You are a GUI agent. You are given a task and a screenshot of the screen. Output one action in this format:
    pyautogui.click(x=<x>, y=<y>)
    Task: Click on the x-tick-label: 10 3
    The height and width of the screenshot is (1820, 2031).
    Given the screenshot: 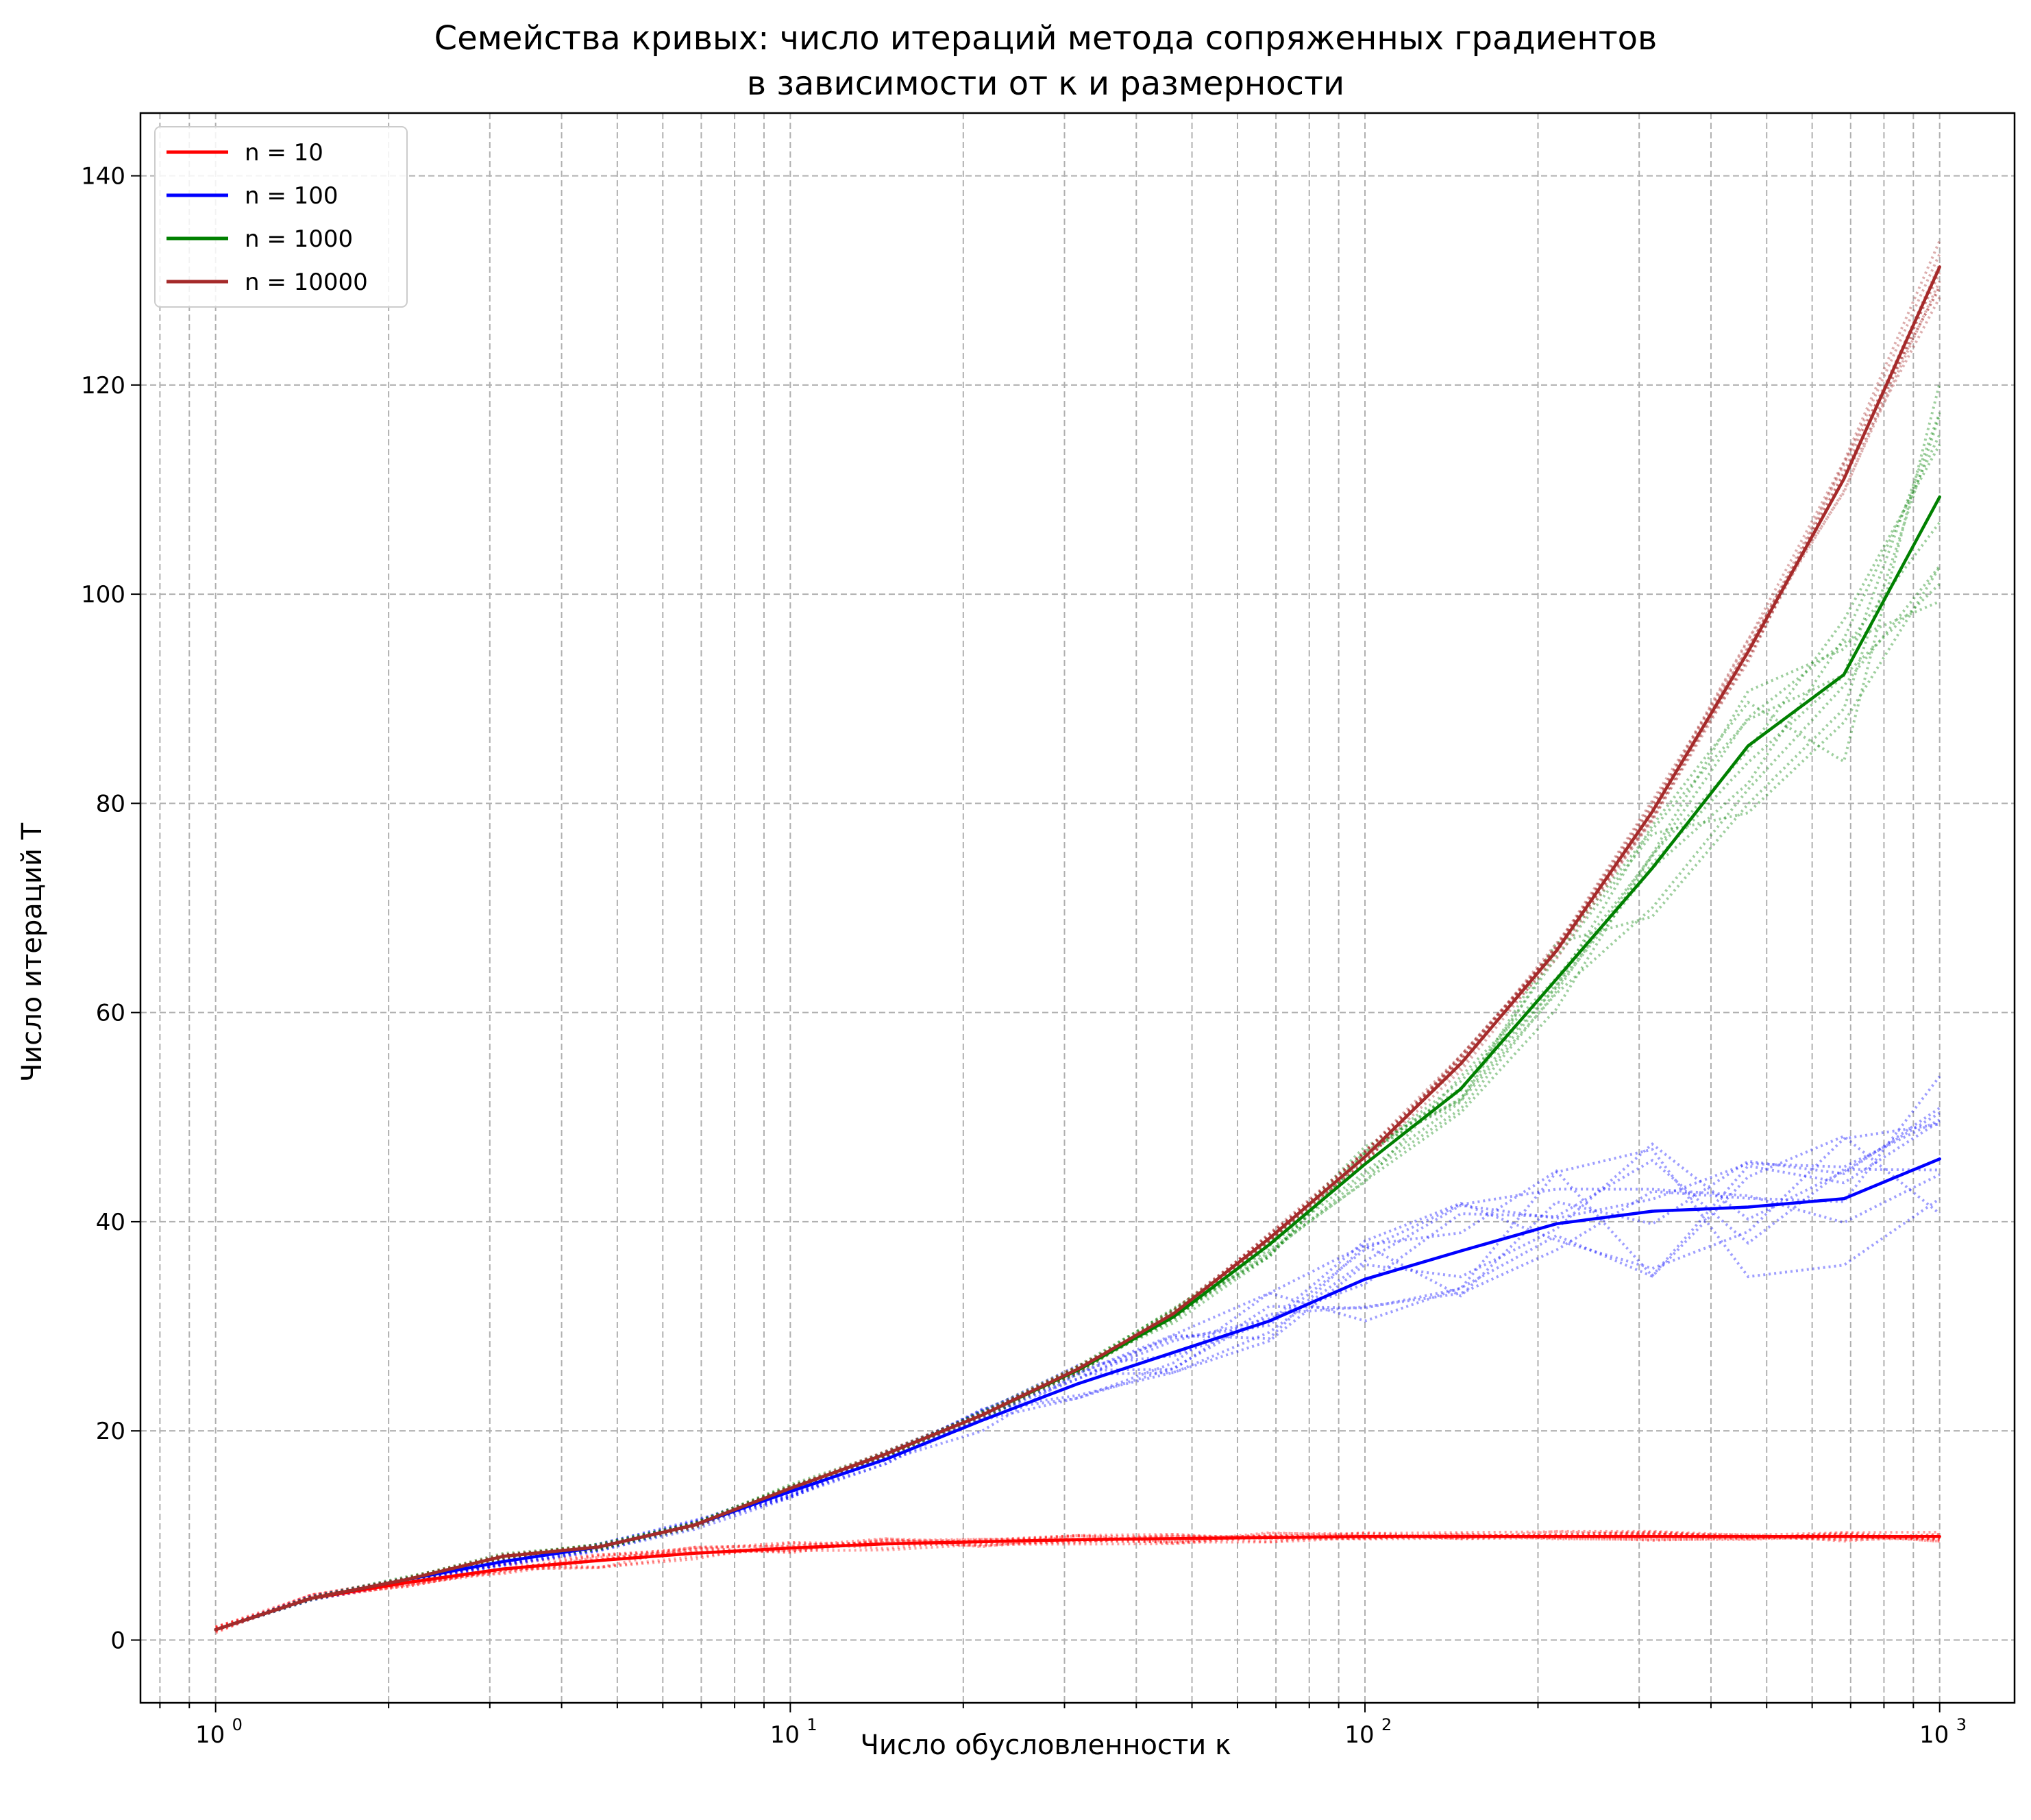 What is the action you would take?
    pyautogui.click(x=1943, y=1732)
    